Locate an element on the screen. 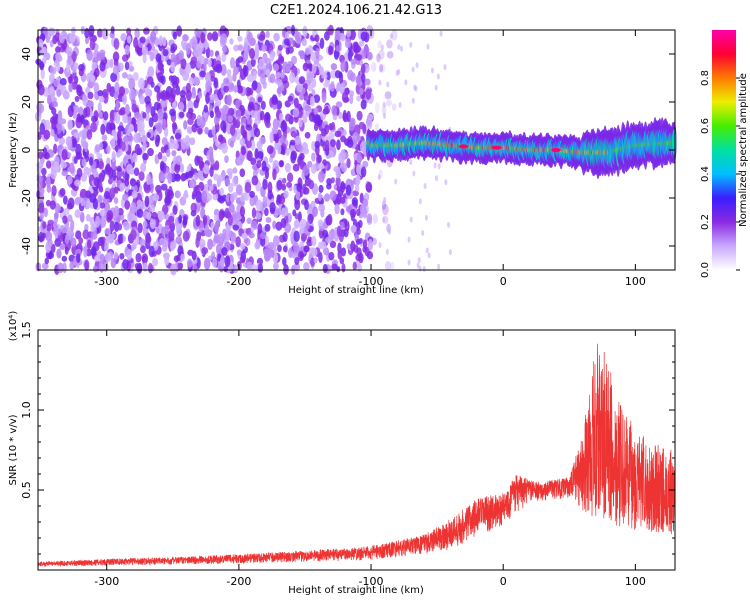  x-tick-label: -300 is located at coordinates (106, 281).